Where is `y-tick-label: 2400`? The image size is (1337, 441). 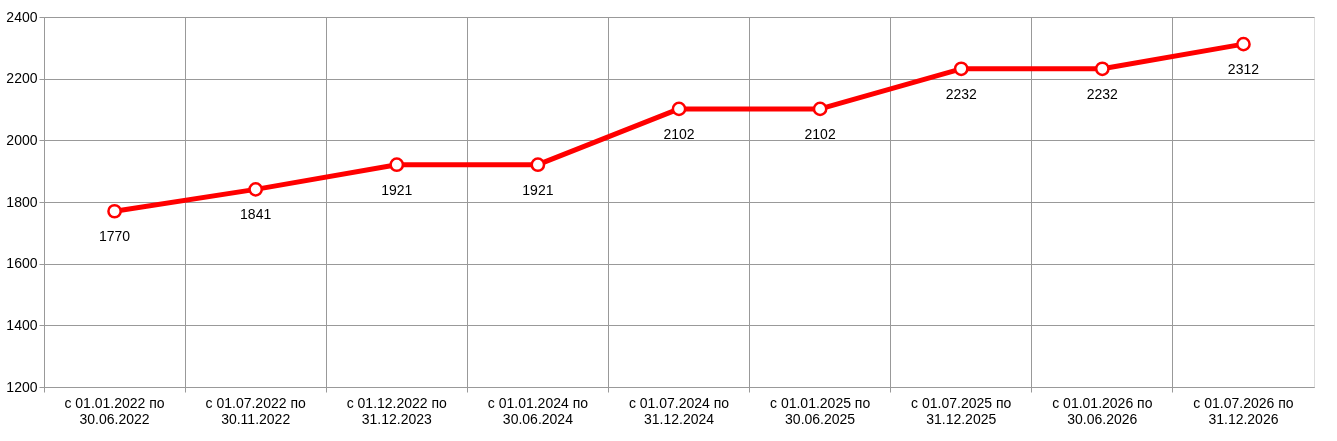
y-tick-label: 2400 is located at coordinates (22, 16).